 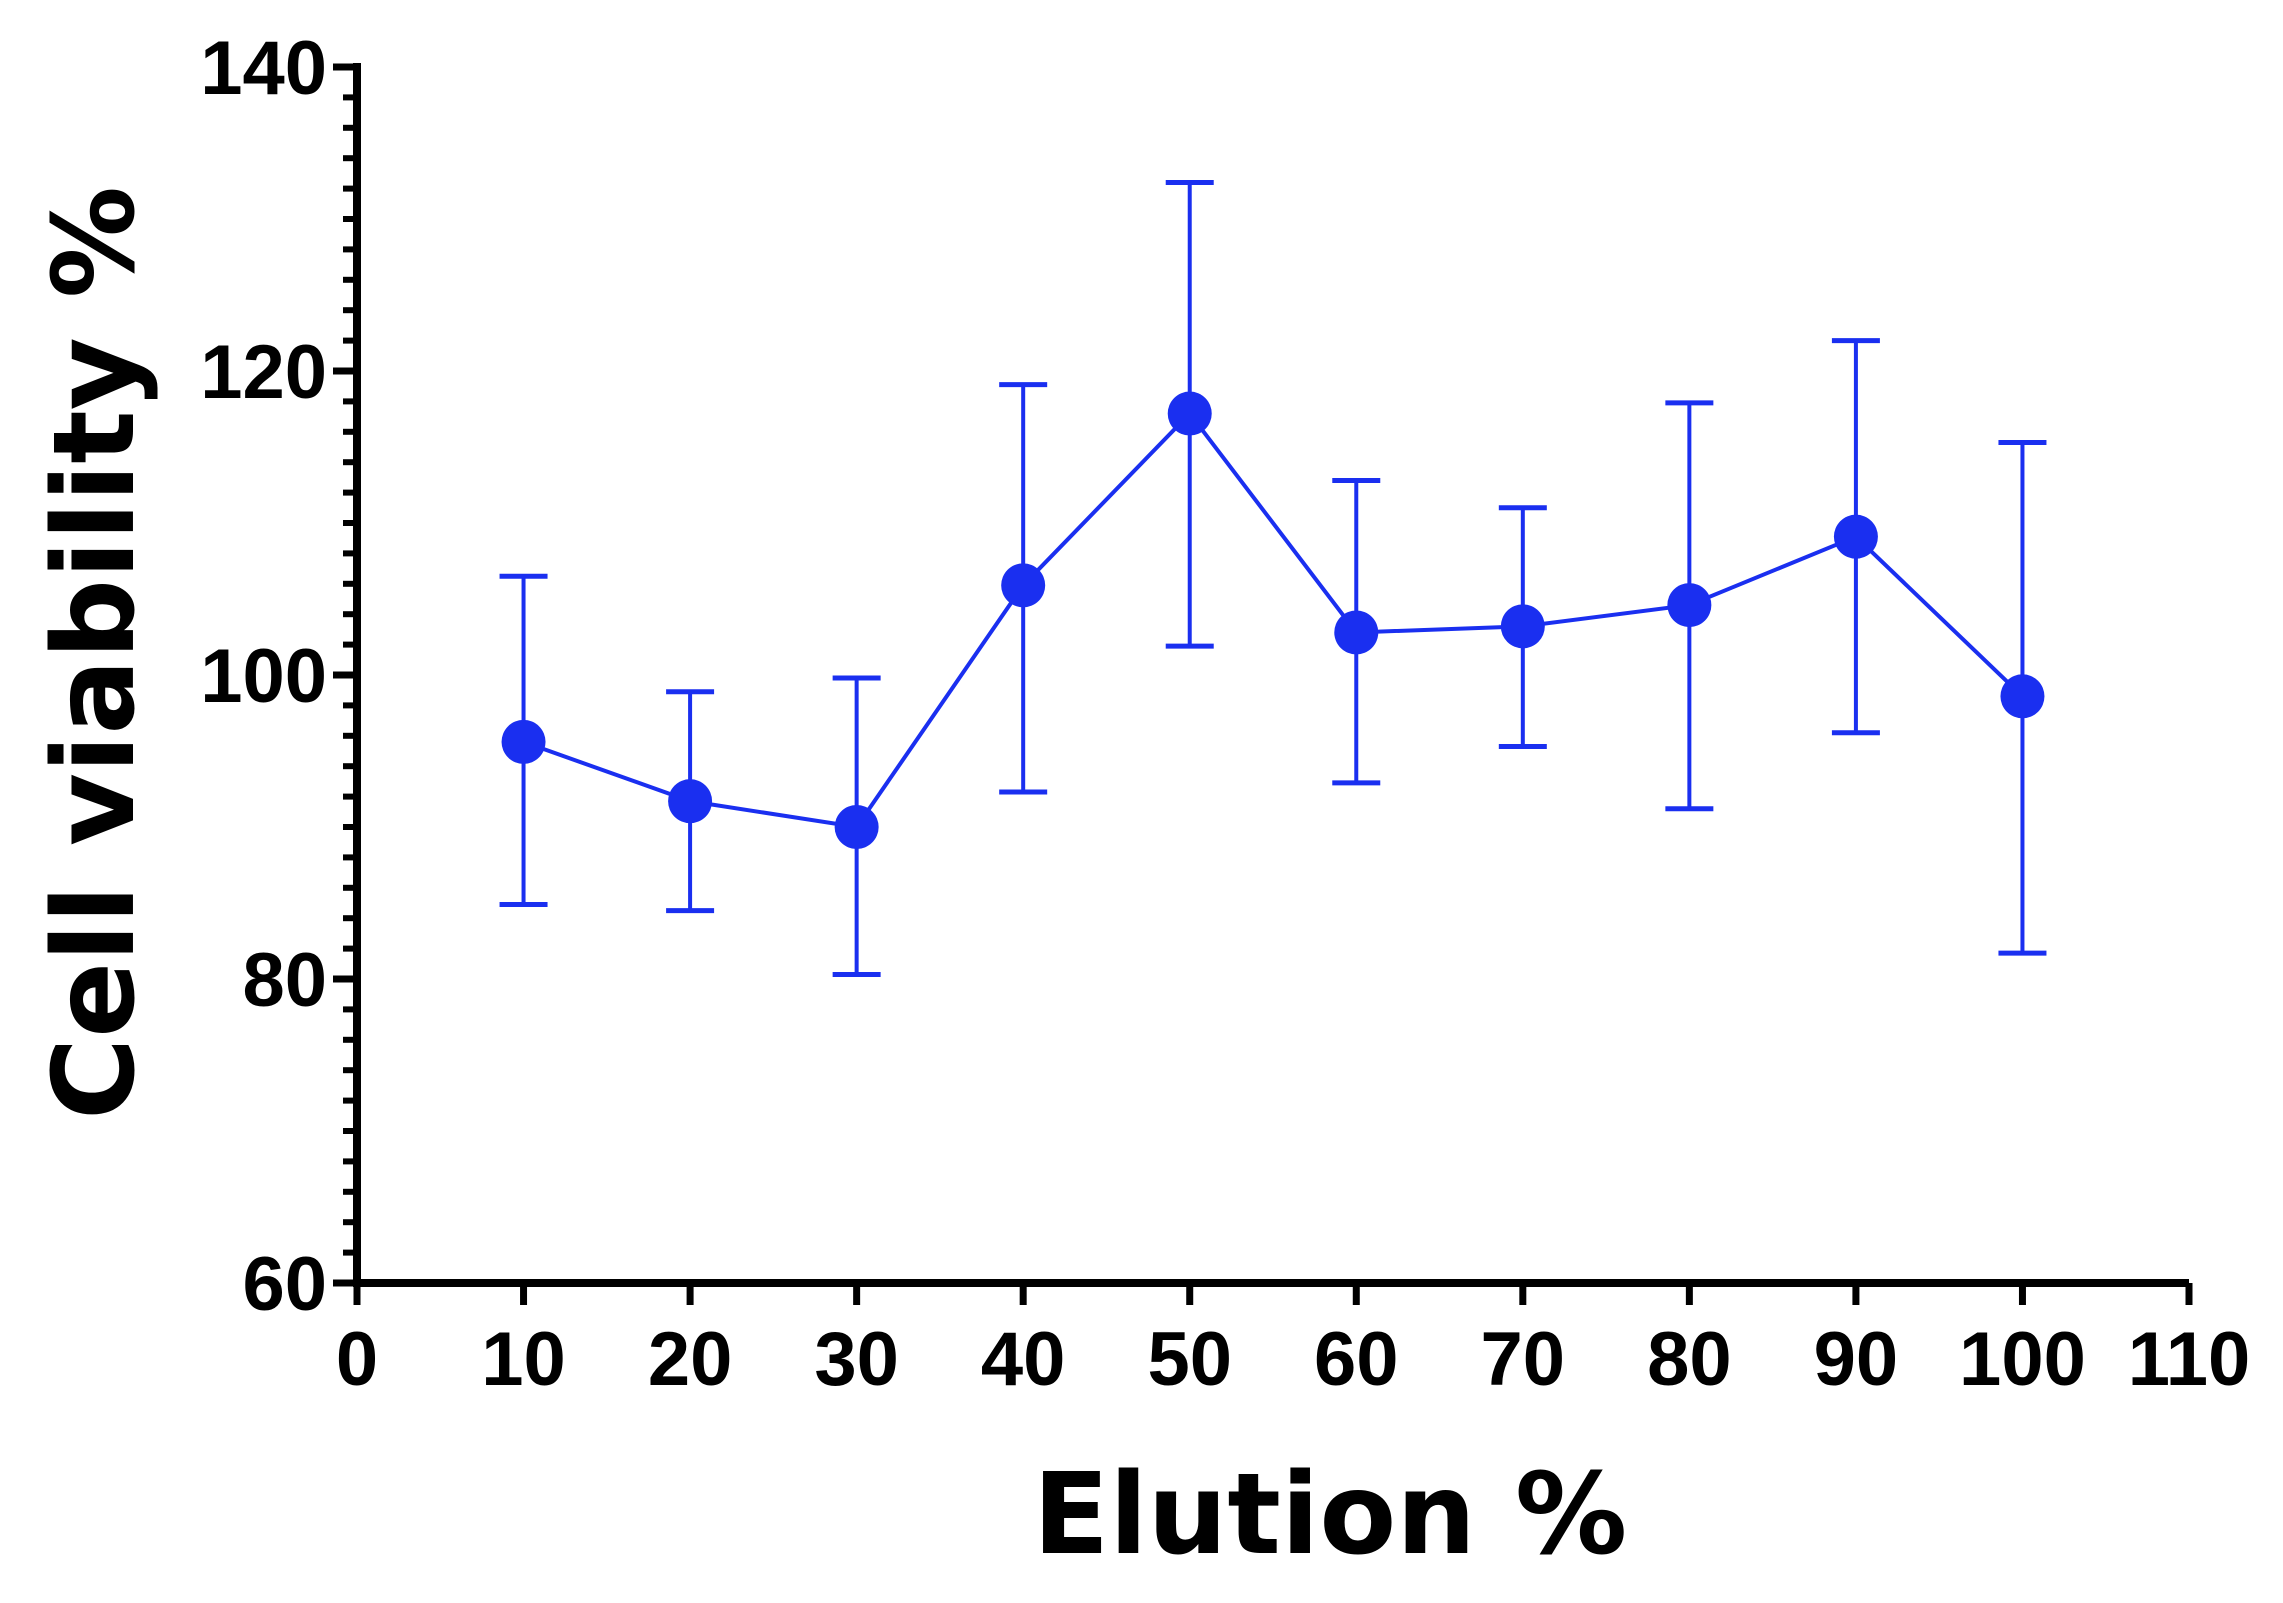 I want to click on x-tick-label: 40, so click(x=1023, y=1359).